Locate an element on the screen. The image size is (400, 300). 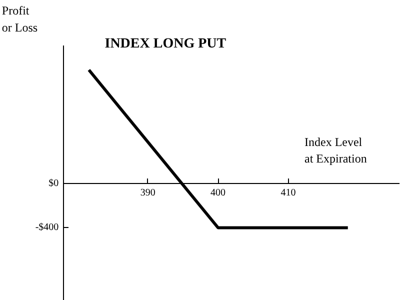
y-tick-label: -$400 is located at coordinates (47, 228).